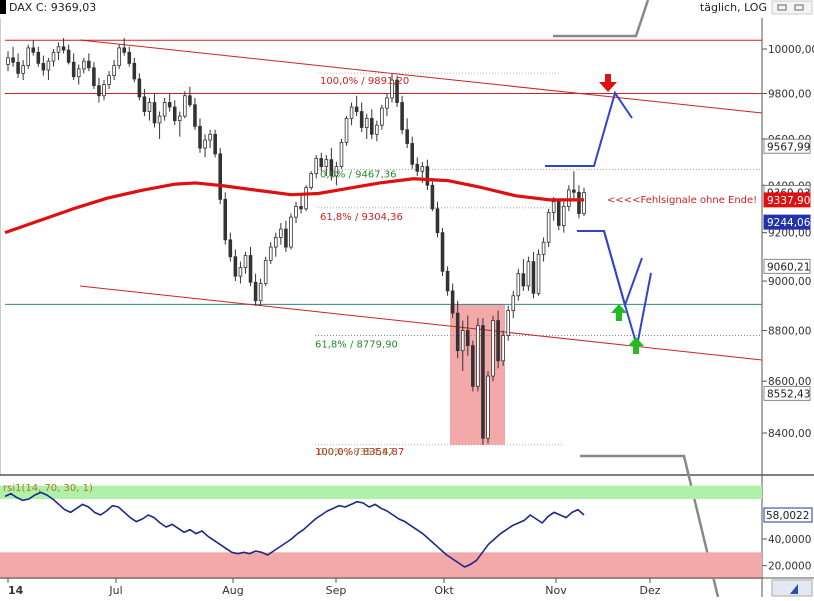  I want to click on price-tick-label: 9800,00, so click(789, 94).